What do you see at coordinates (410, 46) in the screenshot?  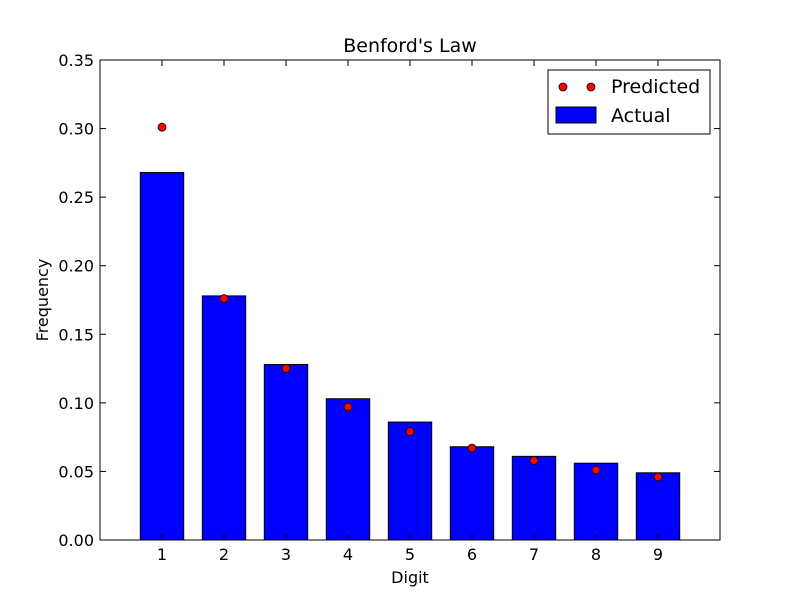 I see `chart-title: Benford's Law` at bounding box center [410, 46].